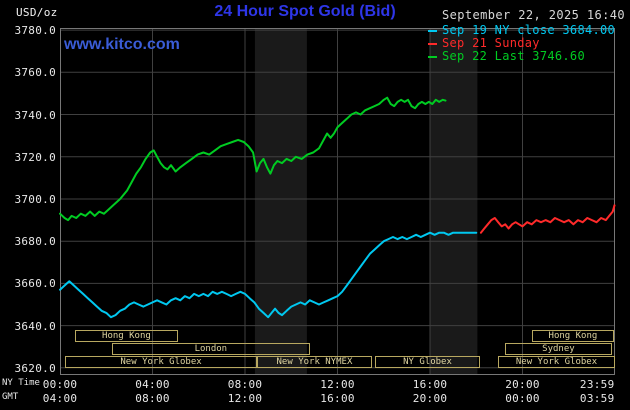 The image size is (630, 410). I want to click on x-tick-gmt: 03:59, so click(597, 398).